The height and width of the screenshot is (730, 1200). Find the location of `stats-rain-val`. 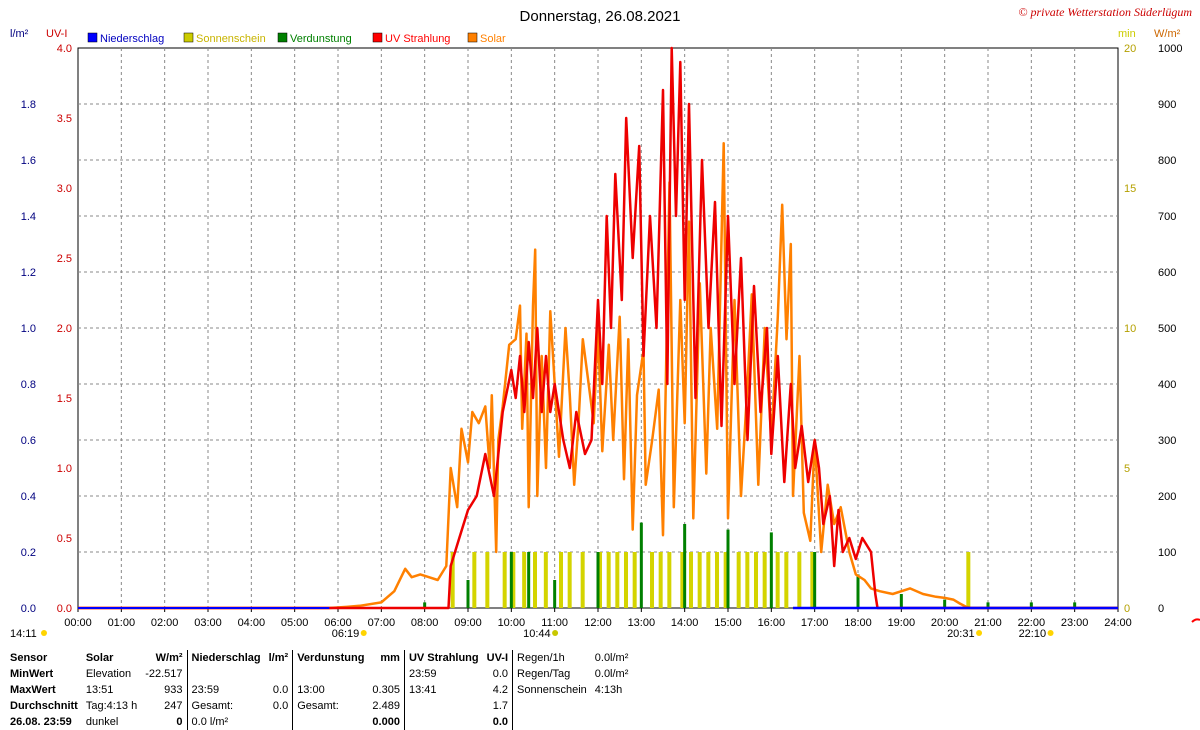

stats-rain-val is located at coordinates (279, 674).